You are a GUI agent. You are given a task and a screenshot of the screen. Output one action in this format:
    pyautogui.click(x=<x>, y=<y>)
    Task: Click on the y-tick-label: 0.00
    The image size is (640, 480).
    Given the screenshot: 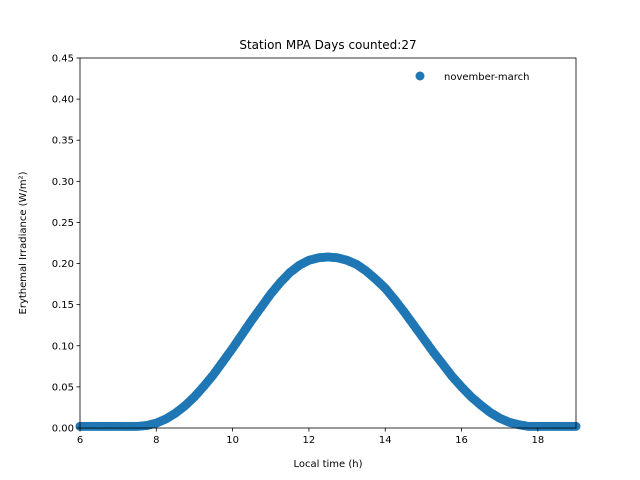 What is the action you would take?
    pyautogui.click(x=63, y=429)
    